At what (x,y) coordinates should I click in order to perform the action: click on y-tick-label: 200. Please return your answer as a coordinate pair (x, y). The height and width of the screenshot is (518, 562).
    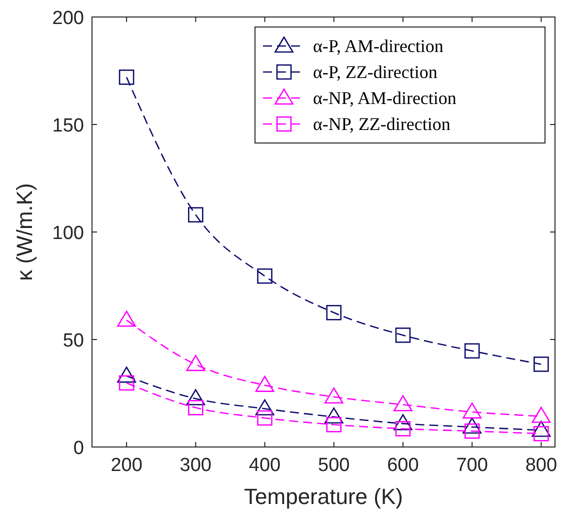
    Looking at the image, I should click on (68, 18).